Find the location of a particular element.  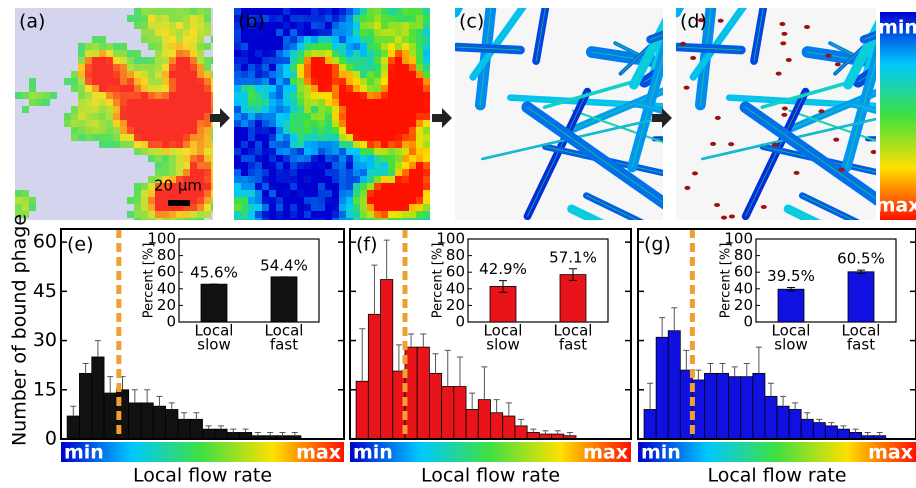

x-colorbar-max: max is located at coordinates (318, 453).